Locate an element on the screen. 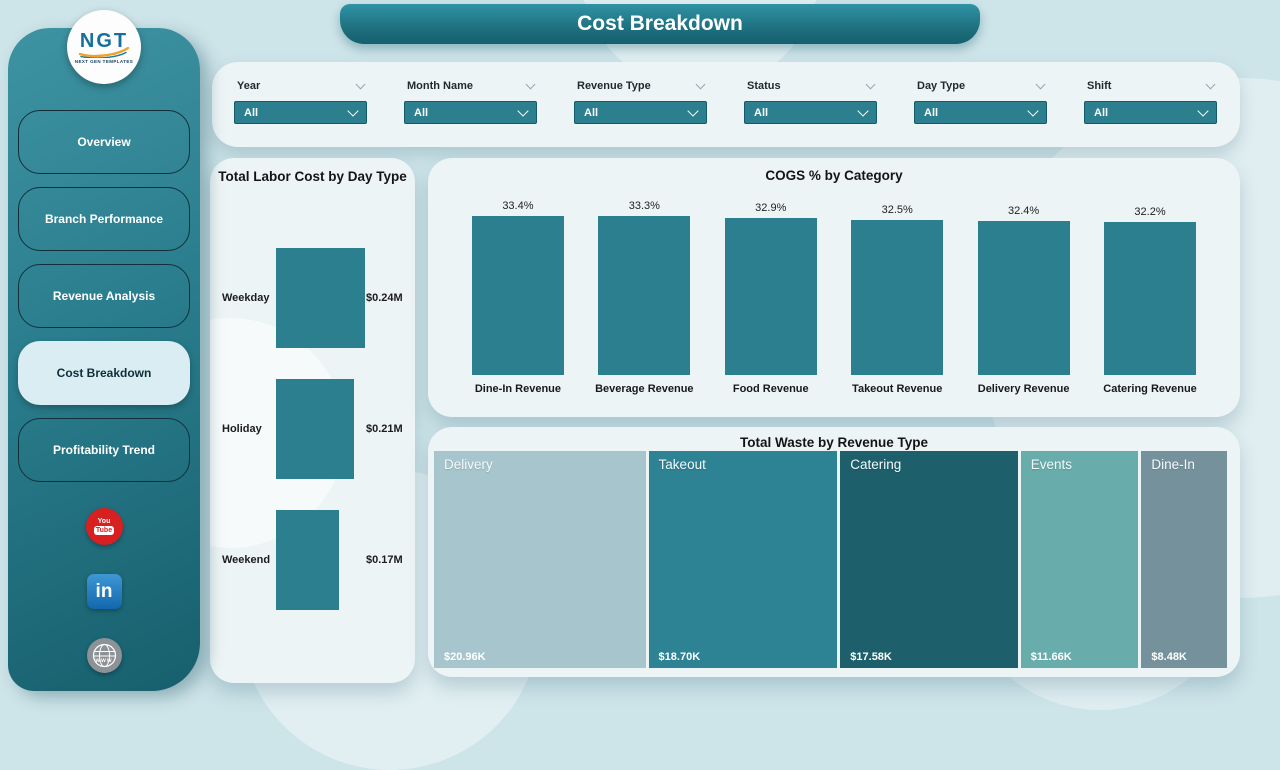 The width and height of the screenshot is (1280, 770). cogs-bar-beverage-revenue is located at coordinates (644, 295).